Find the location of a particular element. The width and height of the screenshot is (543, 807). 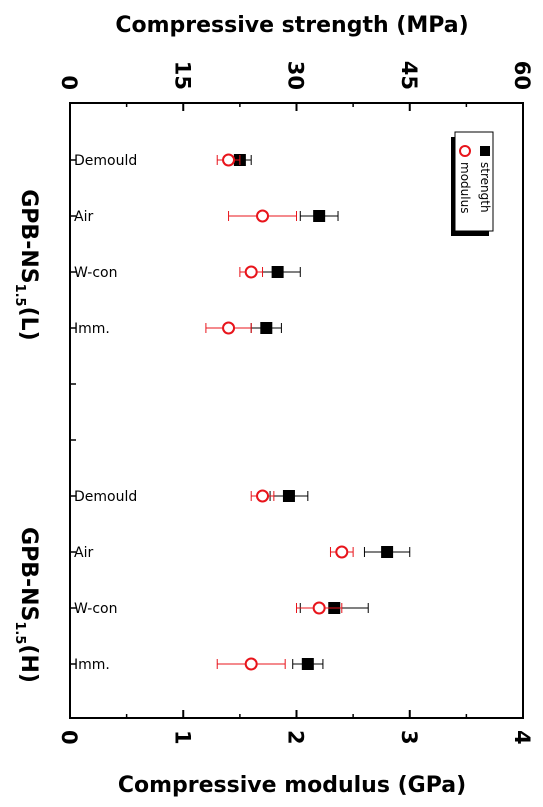

bottom-tick-label: 4 is located at coordinates (522, 737).